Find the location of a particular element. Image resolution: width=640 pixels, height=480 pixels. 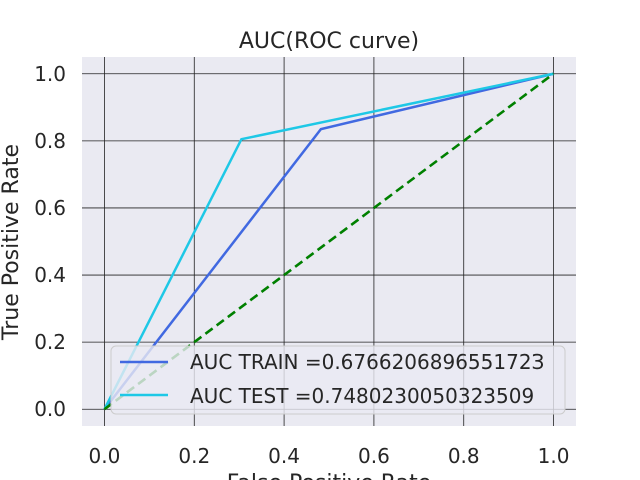

x-tick-label: 0.2 is located at coordinates (194, 456).